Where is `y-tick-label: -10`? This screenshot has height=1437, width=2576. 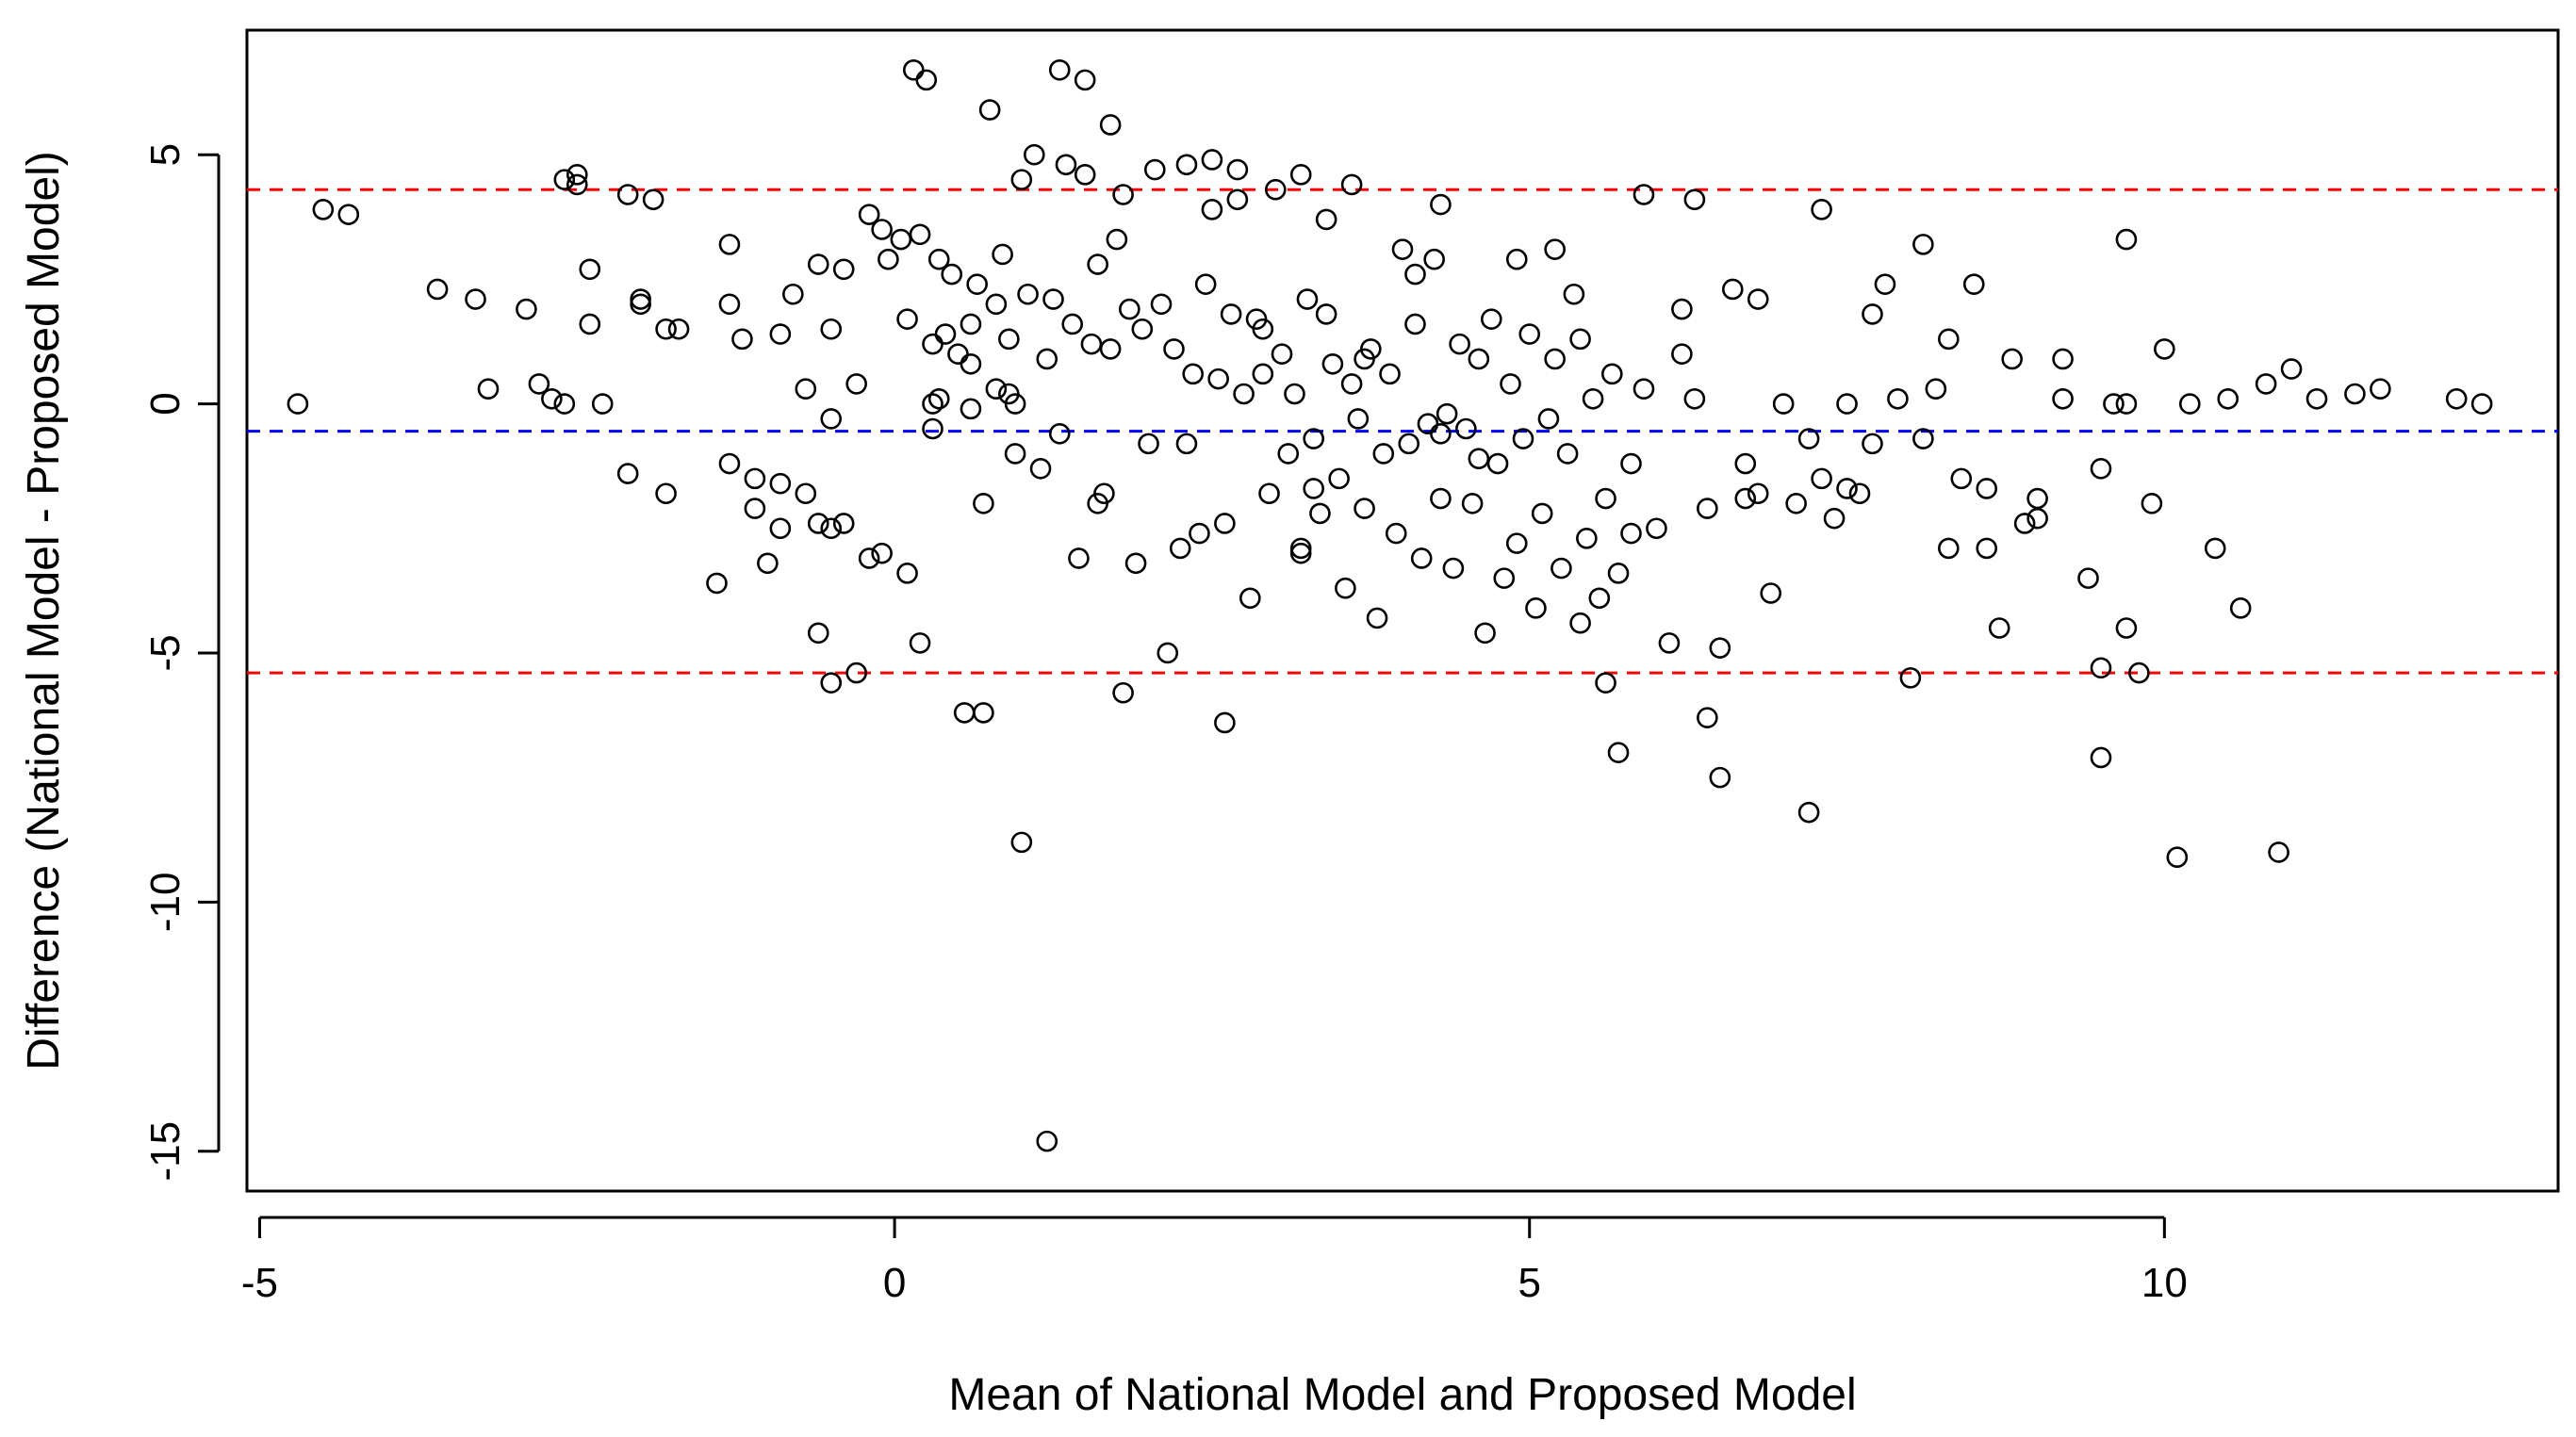
y-tick-label: -10 is located at coordinates (165, 903).